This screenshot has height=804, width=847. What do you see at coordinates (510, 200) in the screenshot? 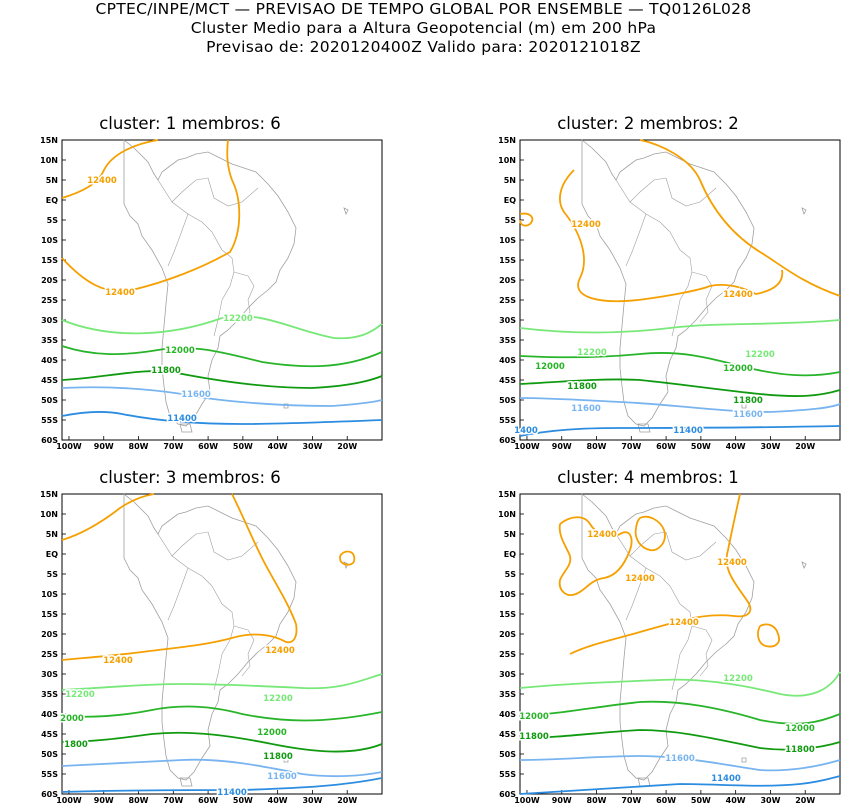
I see `lat-tick-label: EQ` at bounding box center [510, 200].